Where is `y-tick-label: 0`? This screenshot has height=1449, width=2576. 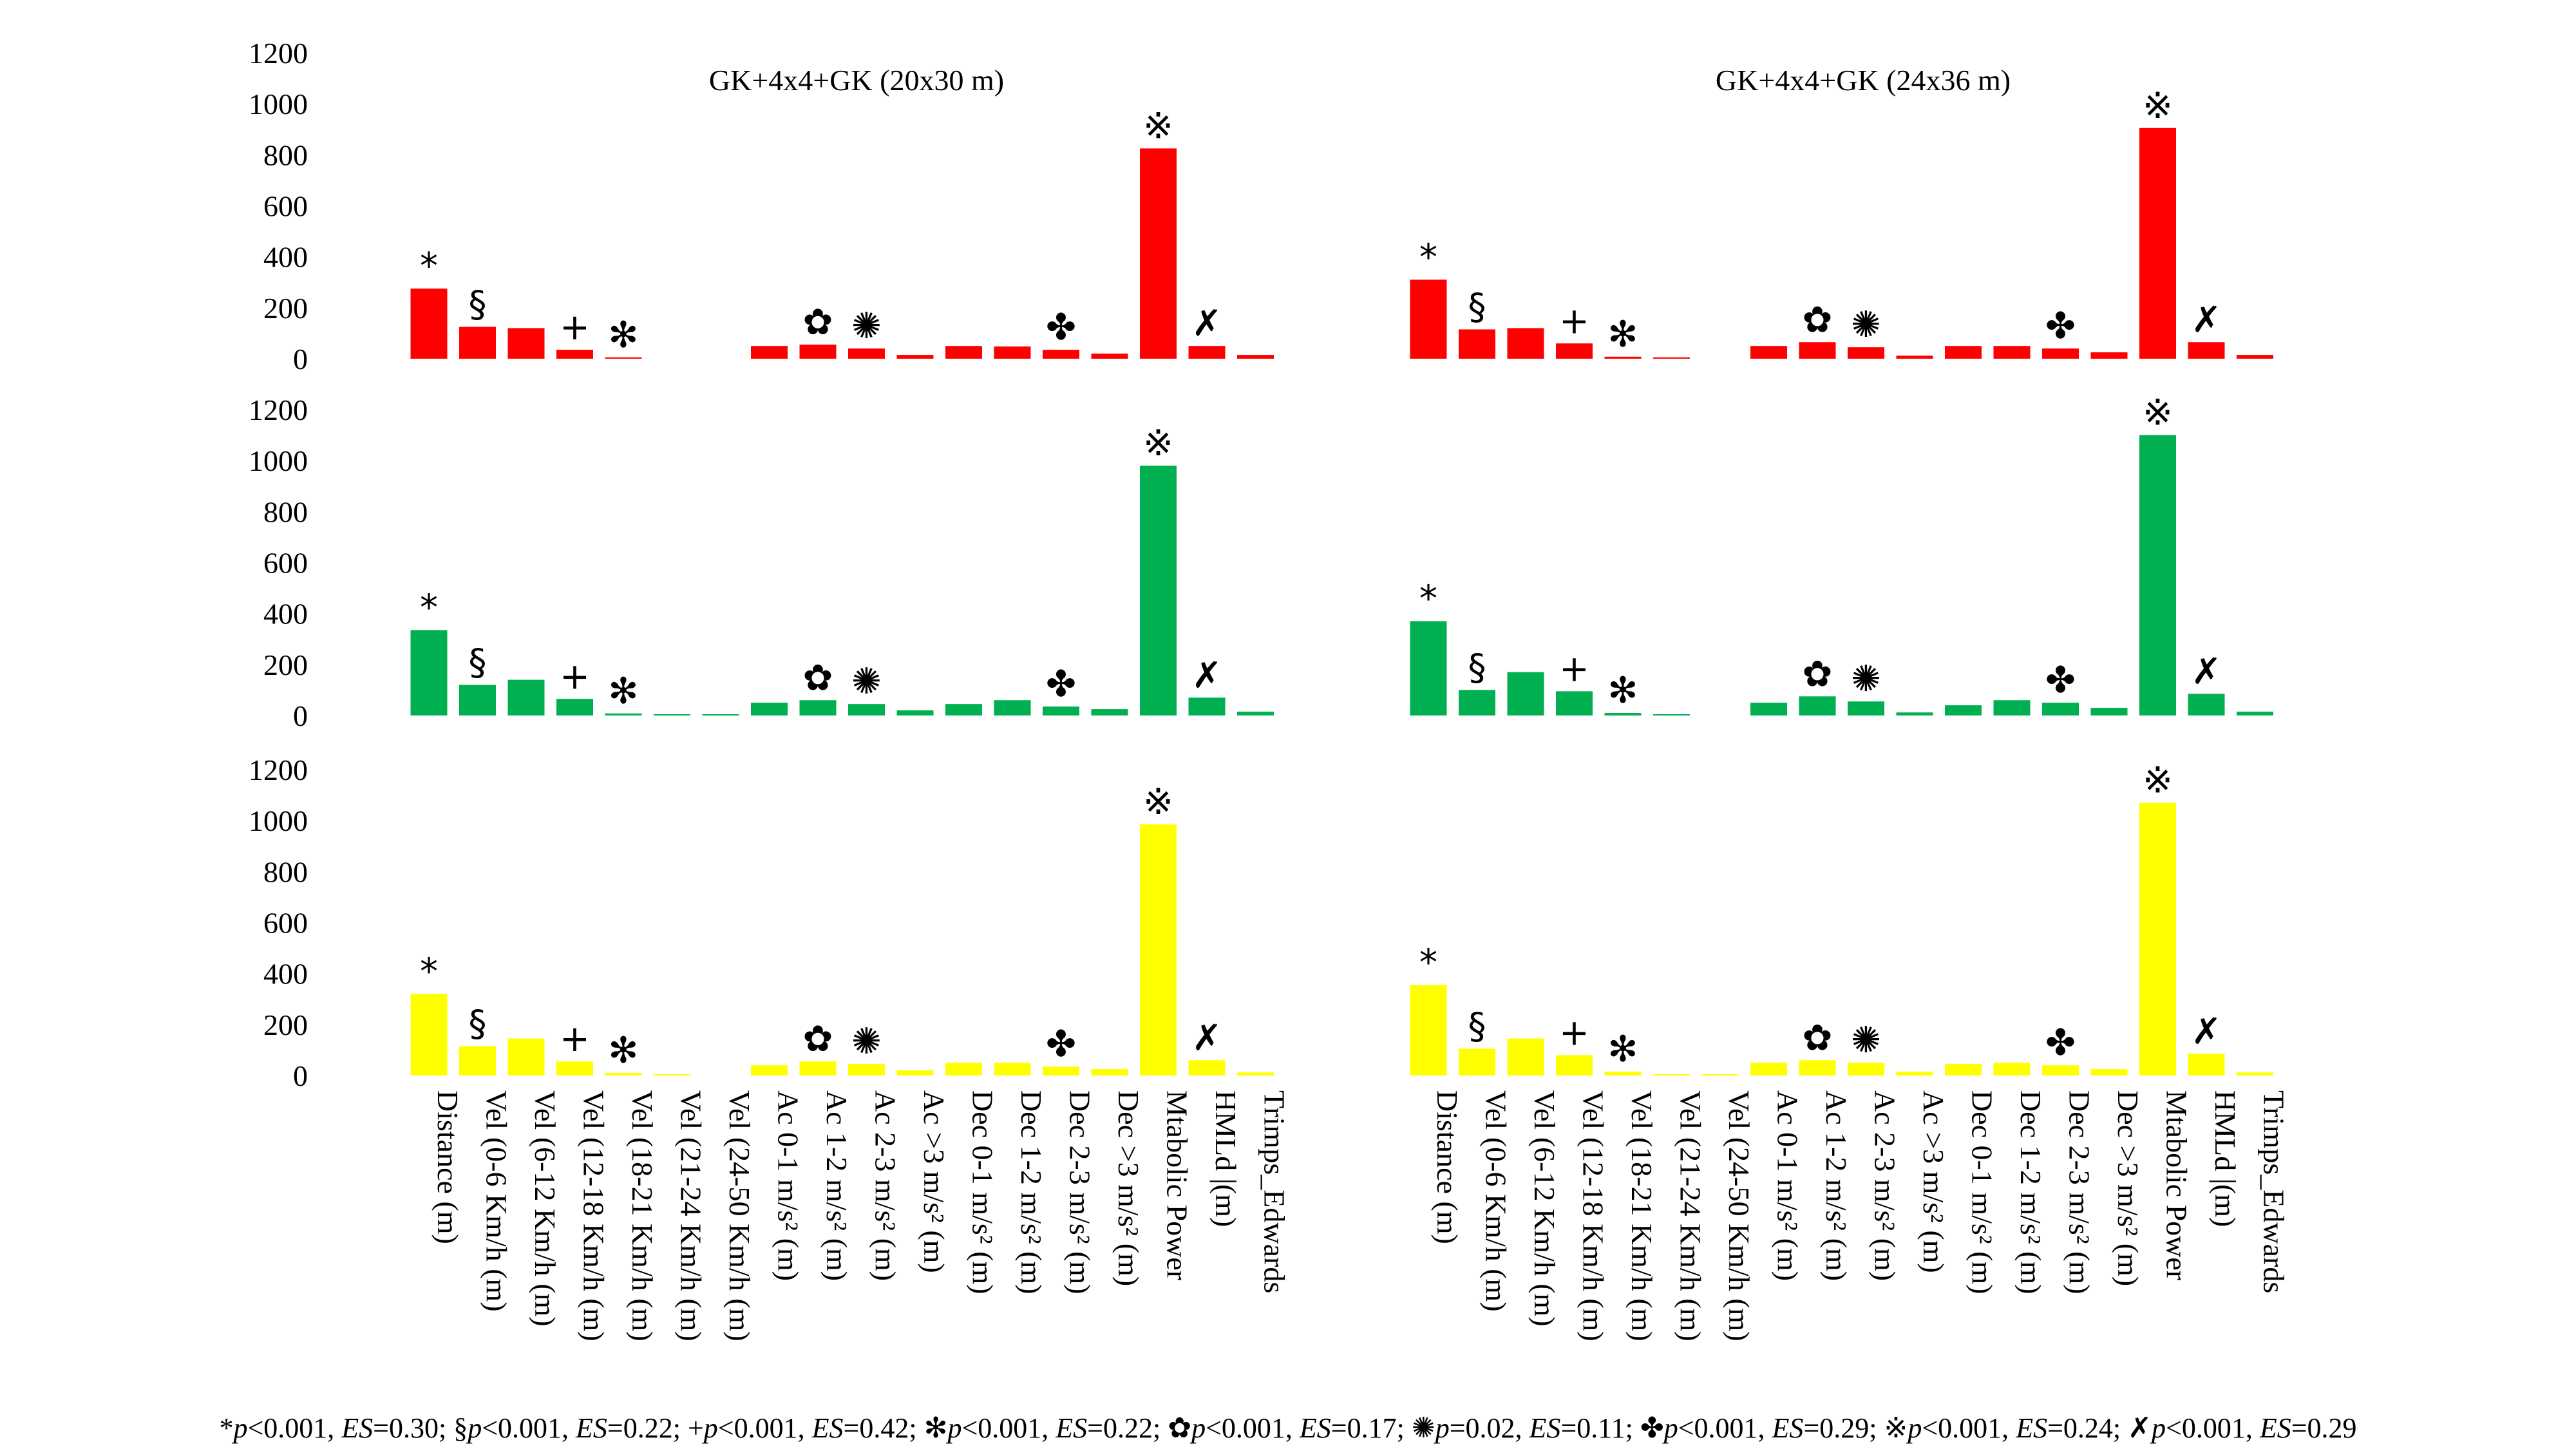 y-tick-label: 0 is located at coordinates (301, 359).